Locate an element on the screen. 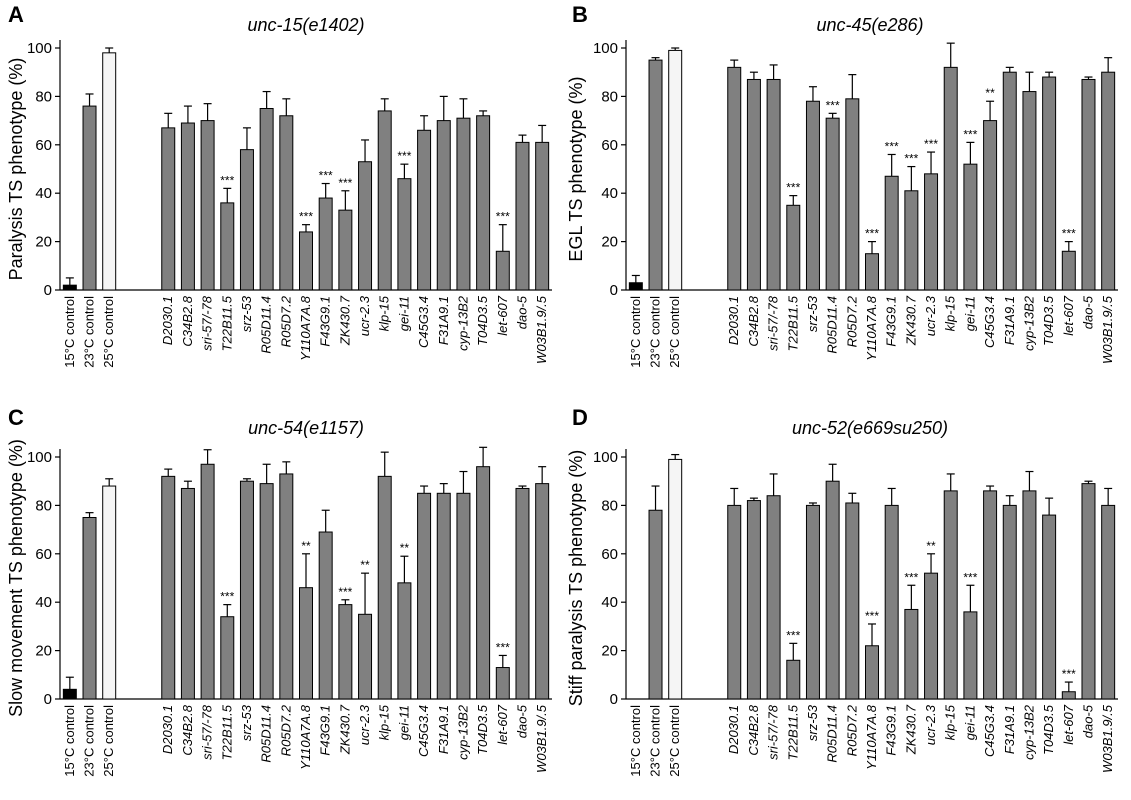 This screenshot has height=800, width=1131. panel-letter: A is located at coordinates (16, 14).